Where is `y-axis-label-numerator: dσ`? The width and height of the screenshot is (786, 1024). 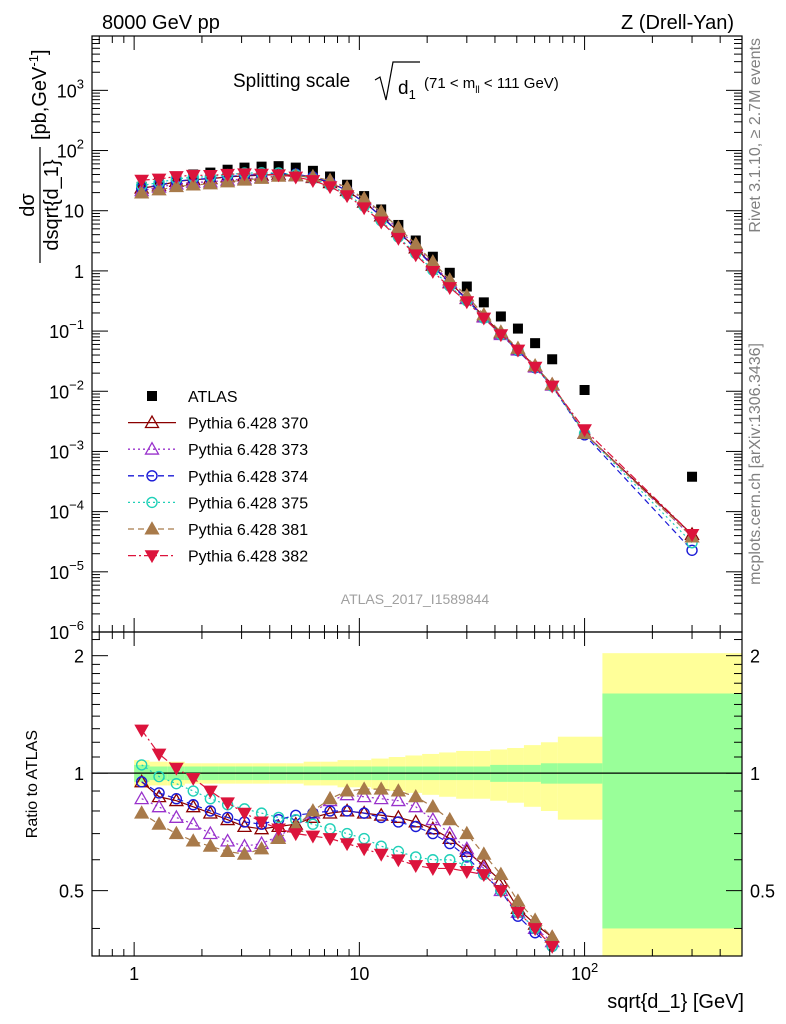
y-axis-label-numerator: dσ is located at coordinates (28, 205).